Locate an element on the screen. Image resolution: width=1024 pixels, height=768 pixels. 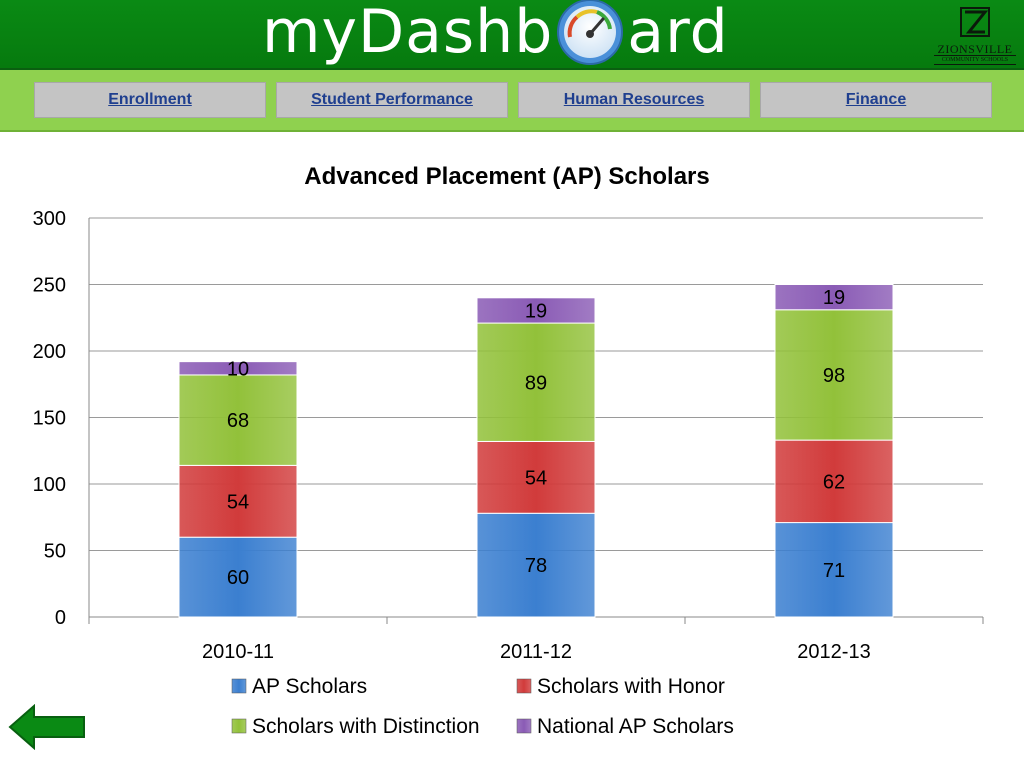
y-tick-label: 300 is located at coordinates (49, 219).